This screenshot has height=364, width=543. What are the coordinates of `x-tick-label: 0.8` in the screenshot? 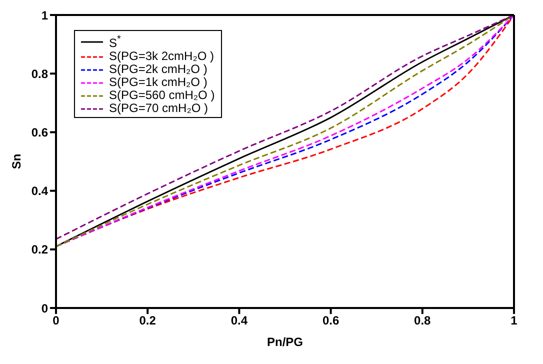 It's located at (423, 321).